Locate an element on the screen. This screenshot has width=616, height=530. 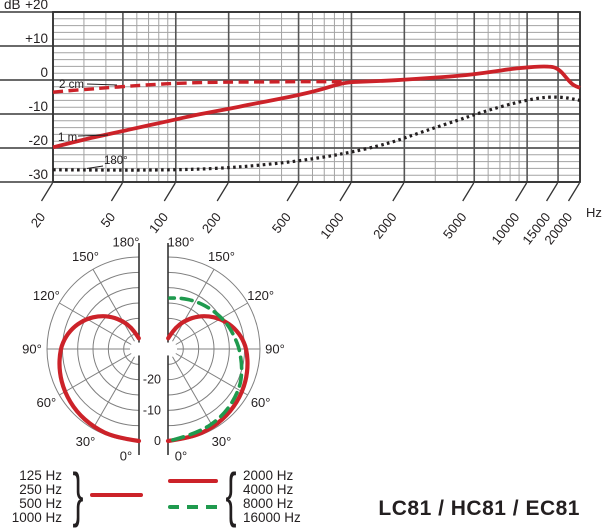
x-axis-tick-label: 50 is located at coordinates (108, 220).